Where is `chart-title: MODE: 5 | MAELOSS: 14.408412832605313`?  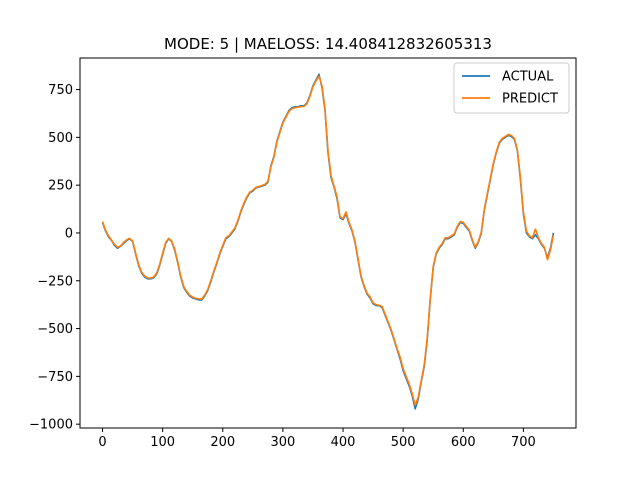 chart-title: MODE: 5 | MAELOSS: 14.408412832605313 is located at coordinates (328, 44).